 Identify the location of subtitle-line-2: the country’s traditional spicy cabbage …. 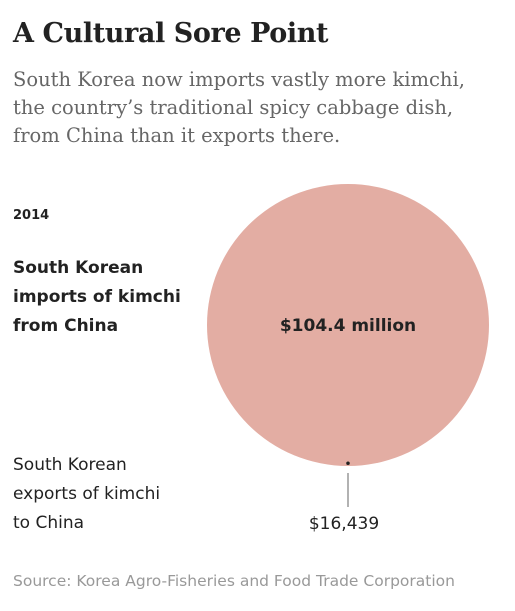
(233, 107).